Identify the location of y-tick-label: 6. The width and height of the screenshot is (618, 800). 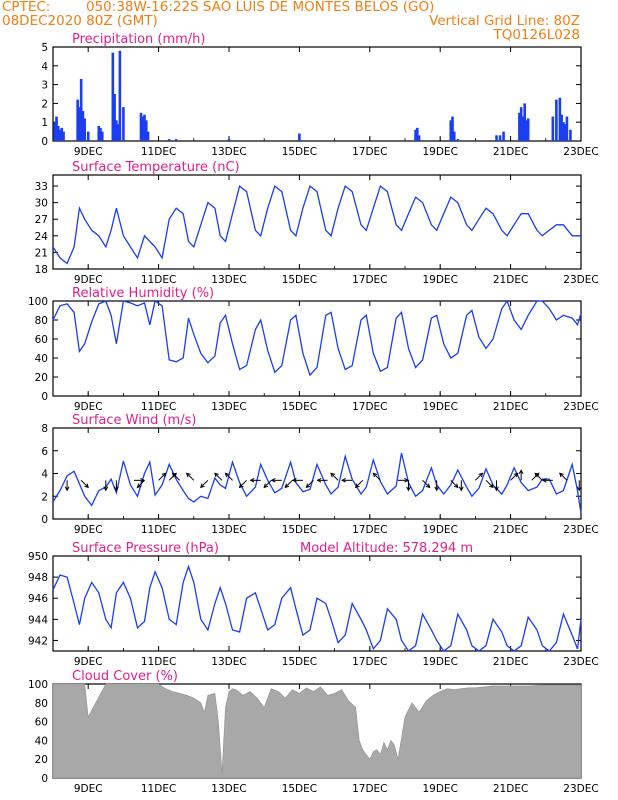
(44, 452).